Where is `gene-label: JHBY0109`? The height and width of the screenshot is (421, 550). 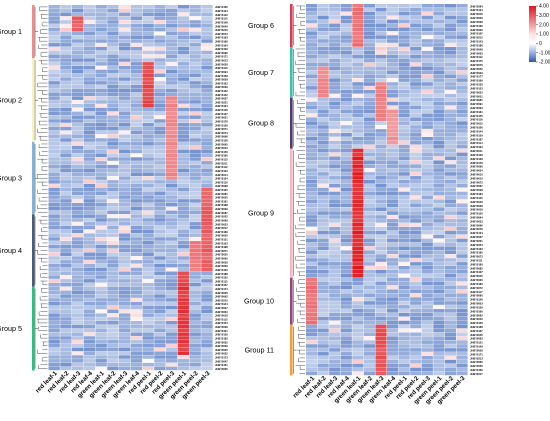
gene-label: JHBY0109 is located at coordinates (221, 49).